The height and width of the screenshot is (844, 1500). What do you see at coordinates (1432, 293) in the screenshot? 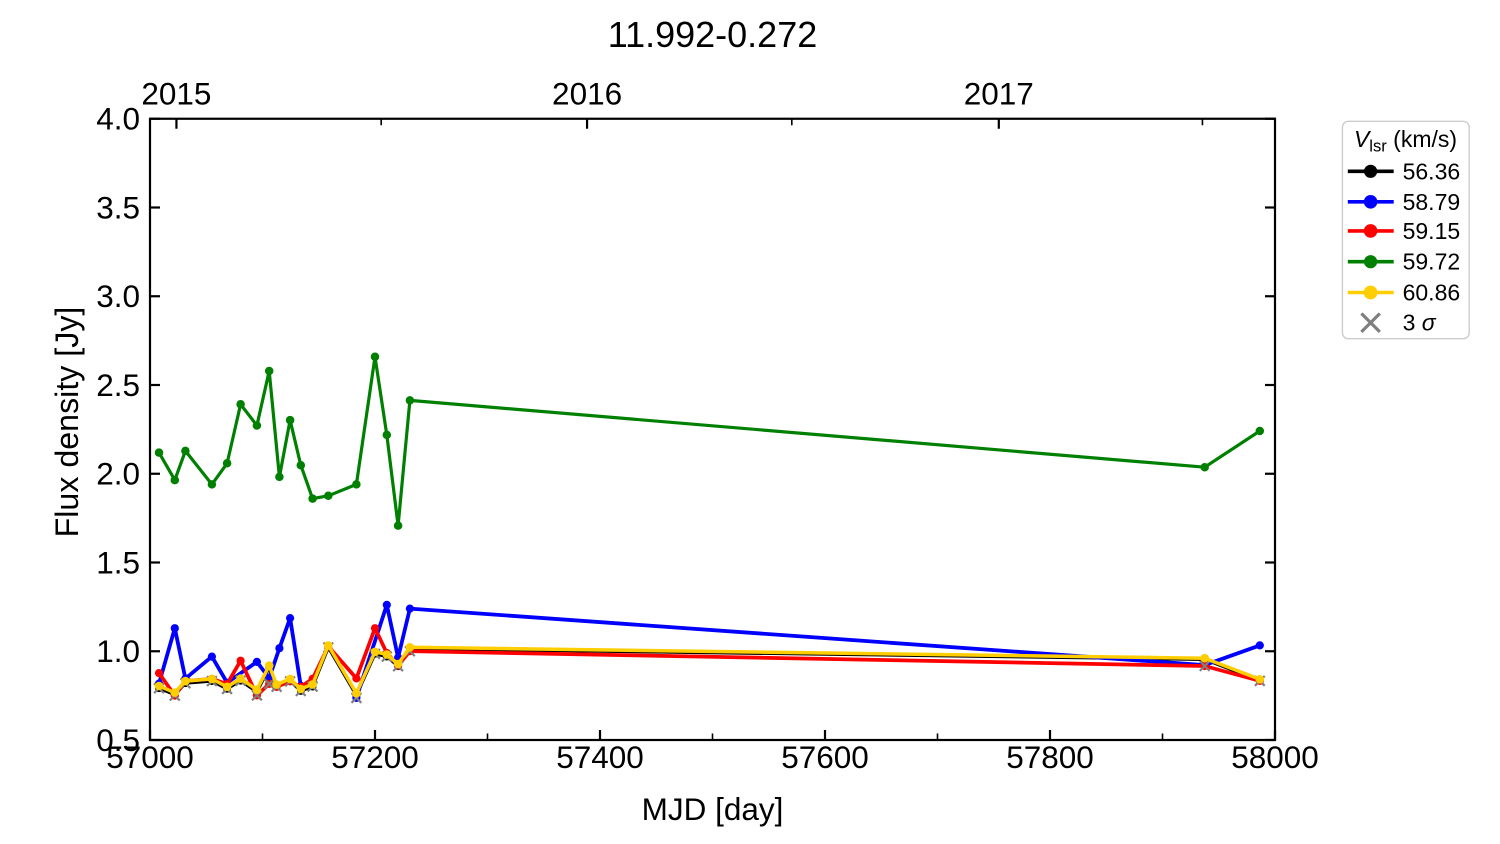
I see `svg-text: 60.86` at bounding box center [1432, 293].